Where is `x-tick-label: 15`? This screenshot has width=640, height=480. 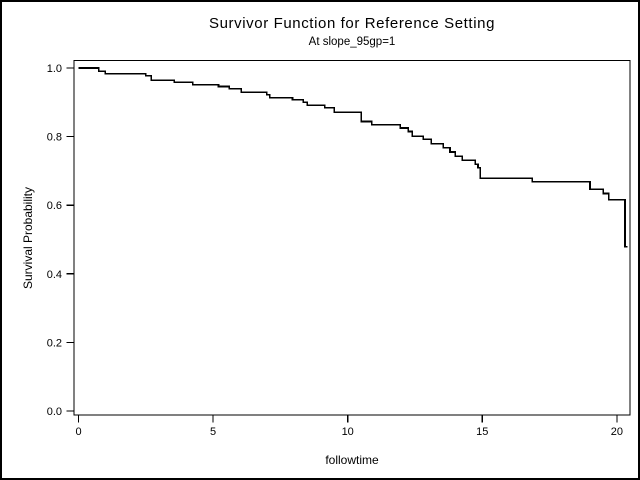
x-tick-label: 15 is located at coordinates (482, 432).